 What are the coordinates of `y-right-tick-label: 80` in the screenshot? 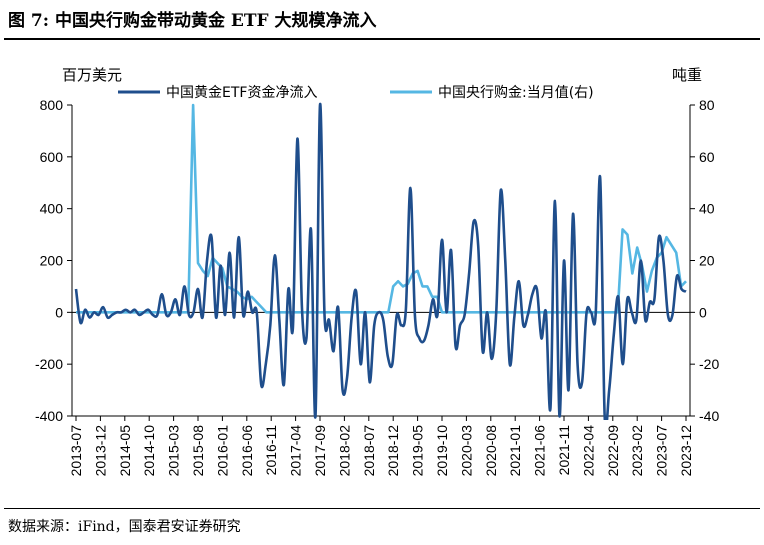 It's located at (707, 105).